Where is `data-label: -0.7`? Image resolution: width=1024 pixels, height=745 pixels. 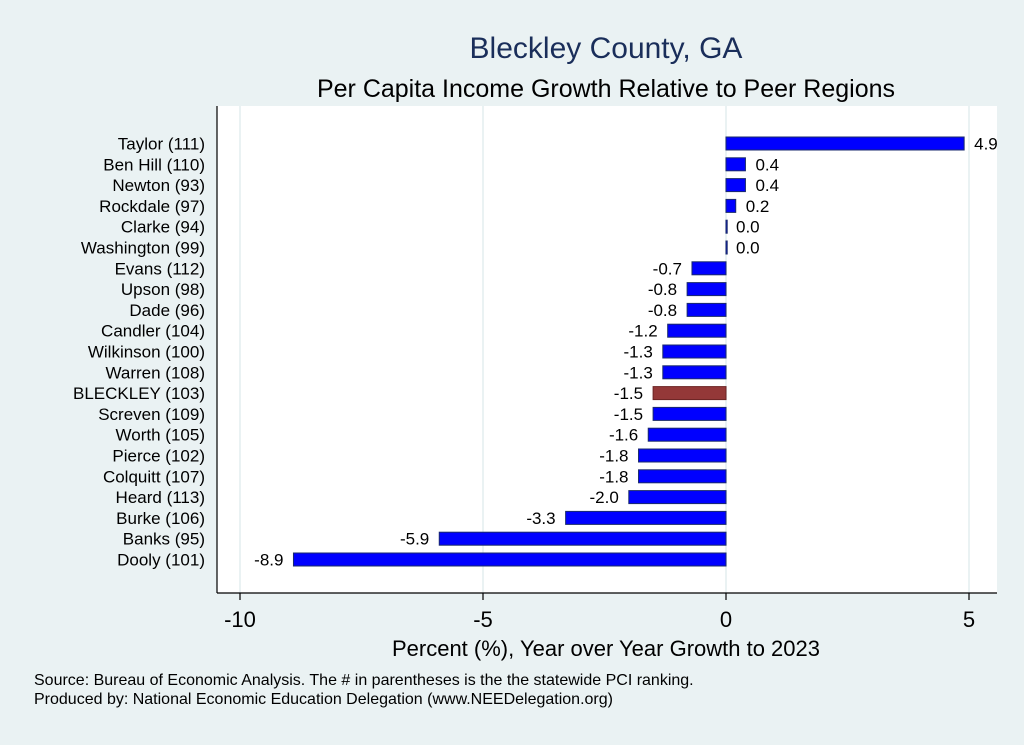 data-label: -0.7 is located at coordinates (667, 268).